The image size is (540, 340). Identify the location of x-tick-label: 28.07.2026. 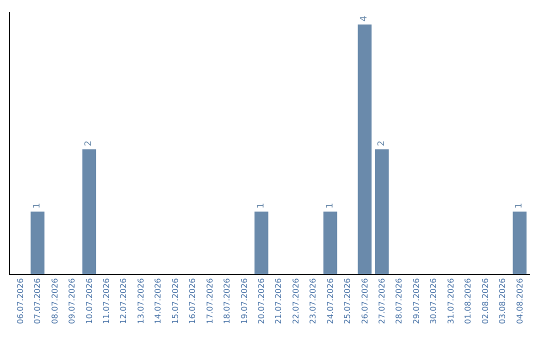
(399, 301).